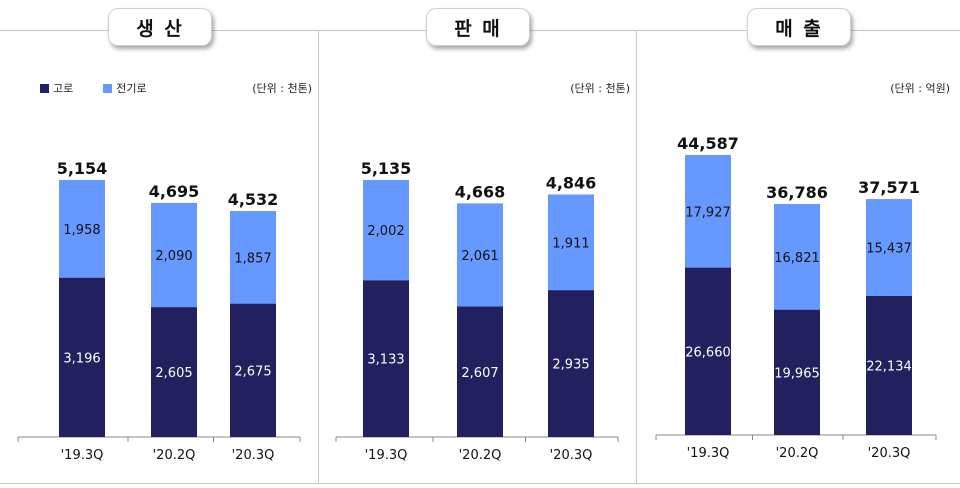  I want to click on chart-legend: 고로 전기로, so click(108, 88).